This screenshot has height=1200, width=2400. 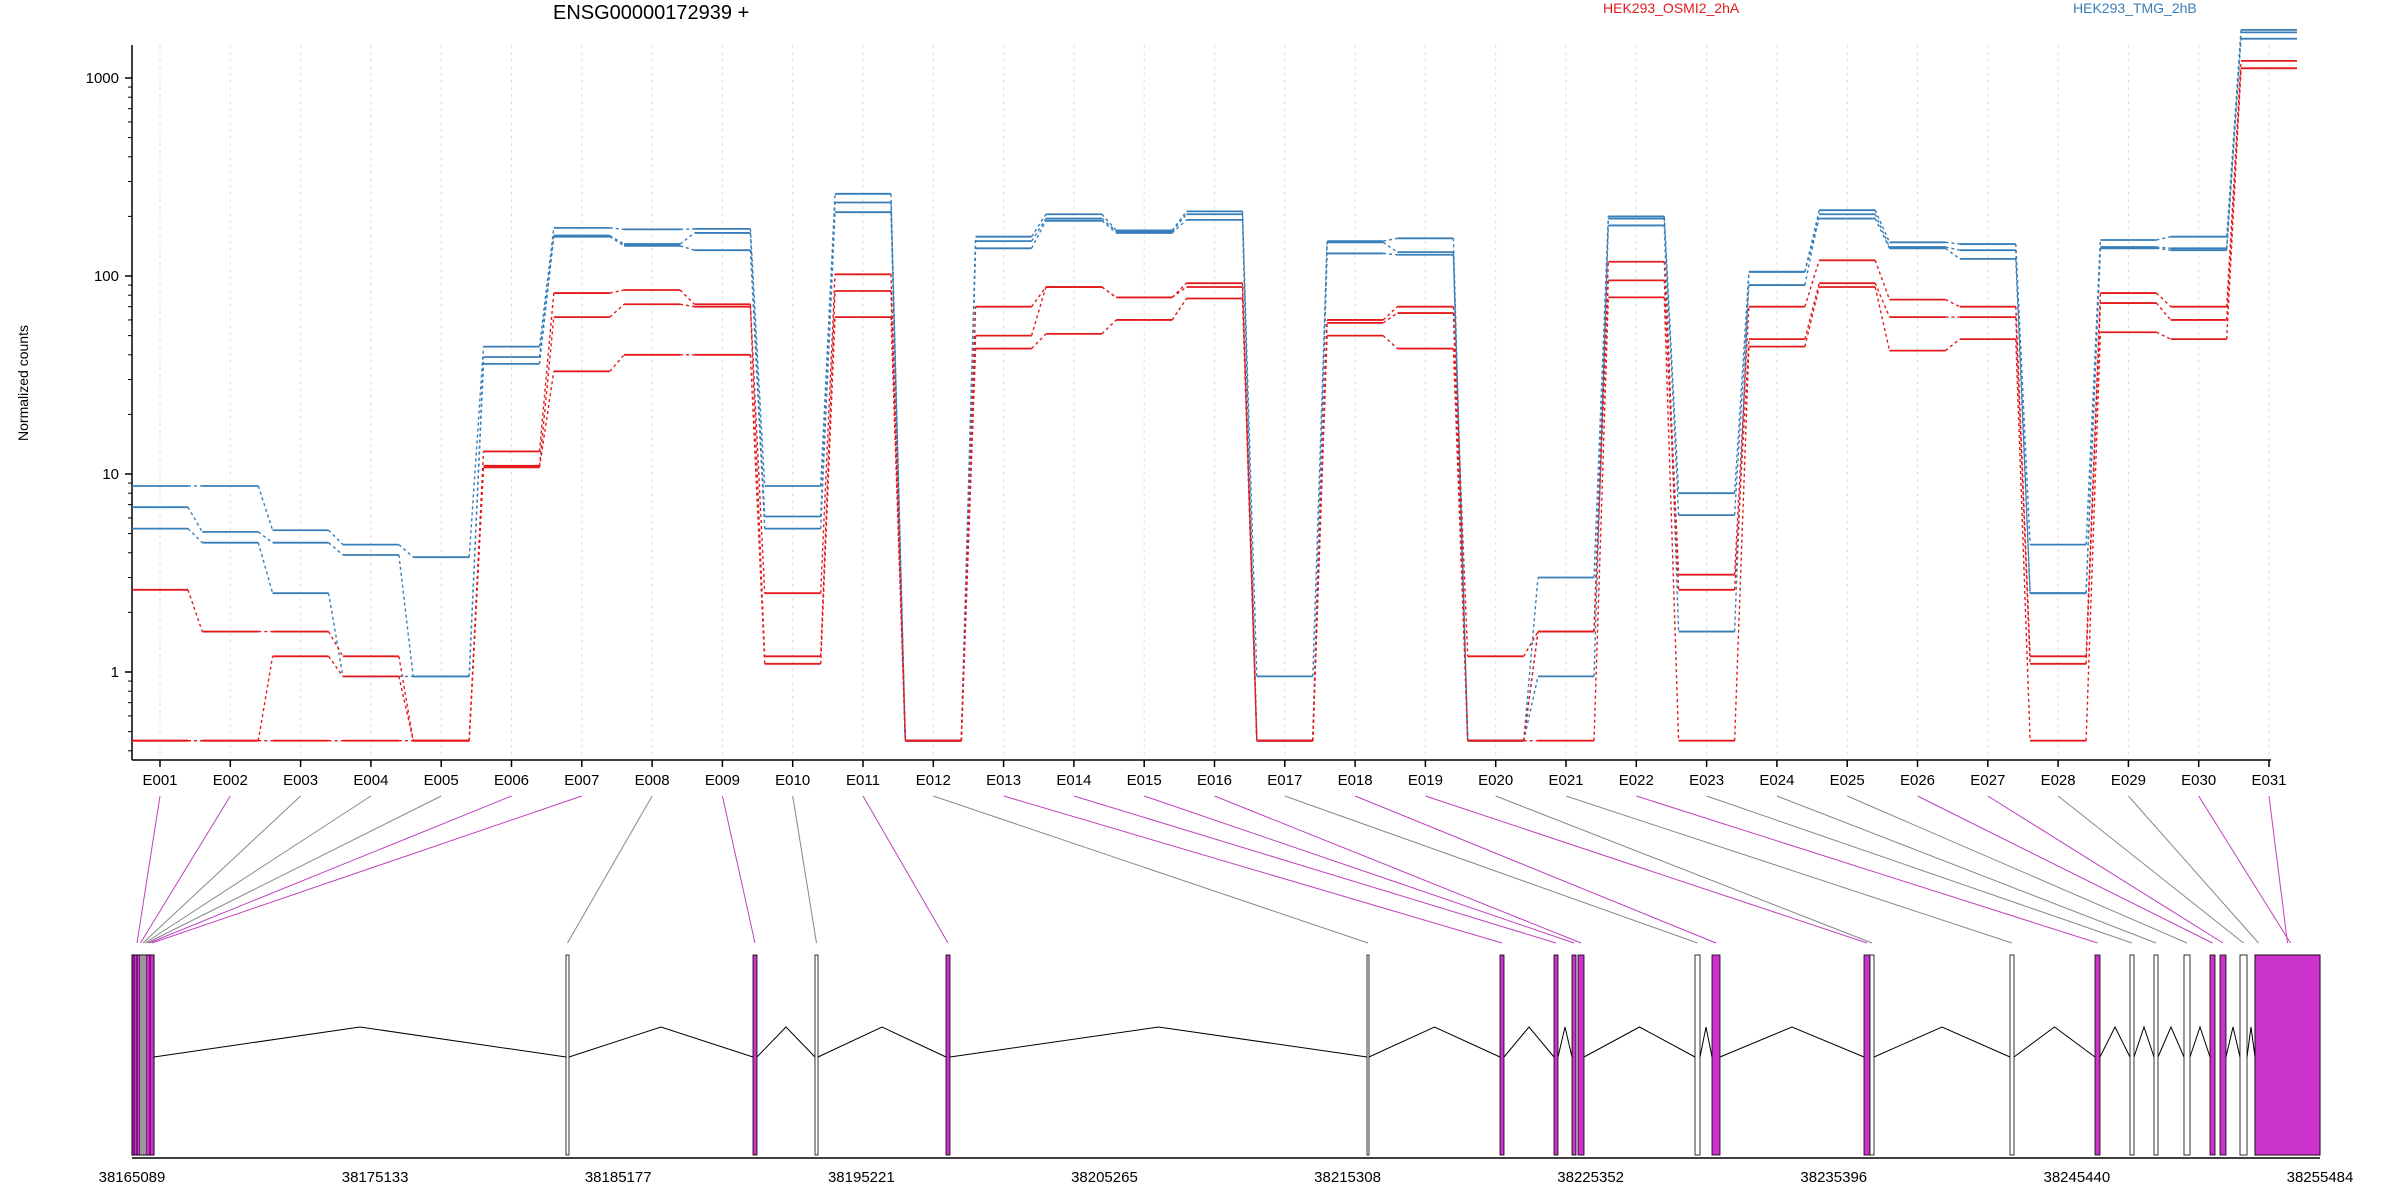 What do you see at coordinates (1706, 780) in the screenshot?
I see `x-tick-label: E023` at bounding box center [1706, 780].